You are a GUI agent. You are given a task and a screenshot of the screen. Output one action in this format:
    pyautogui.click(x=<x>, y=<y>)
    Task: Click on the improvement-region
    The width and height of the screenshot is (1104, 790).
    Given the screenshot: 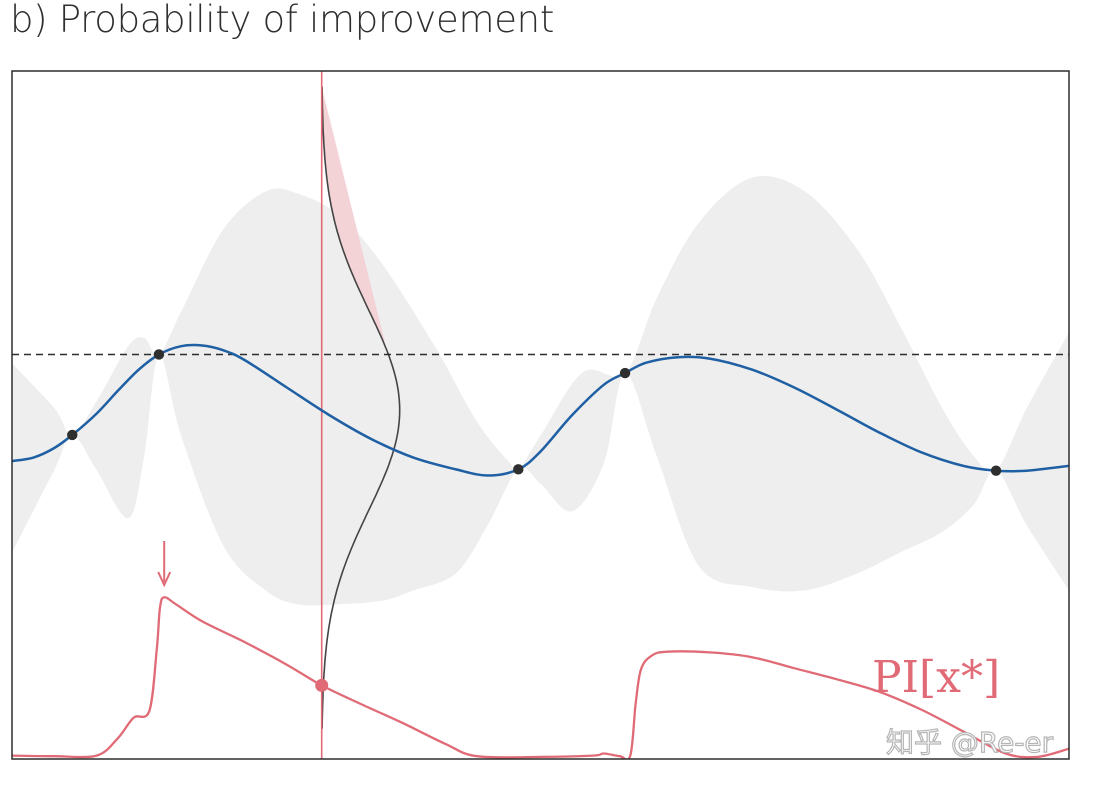 What is the action you would take?
    pyautogui.click(x=354, y=220)
    